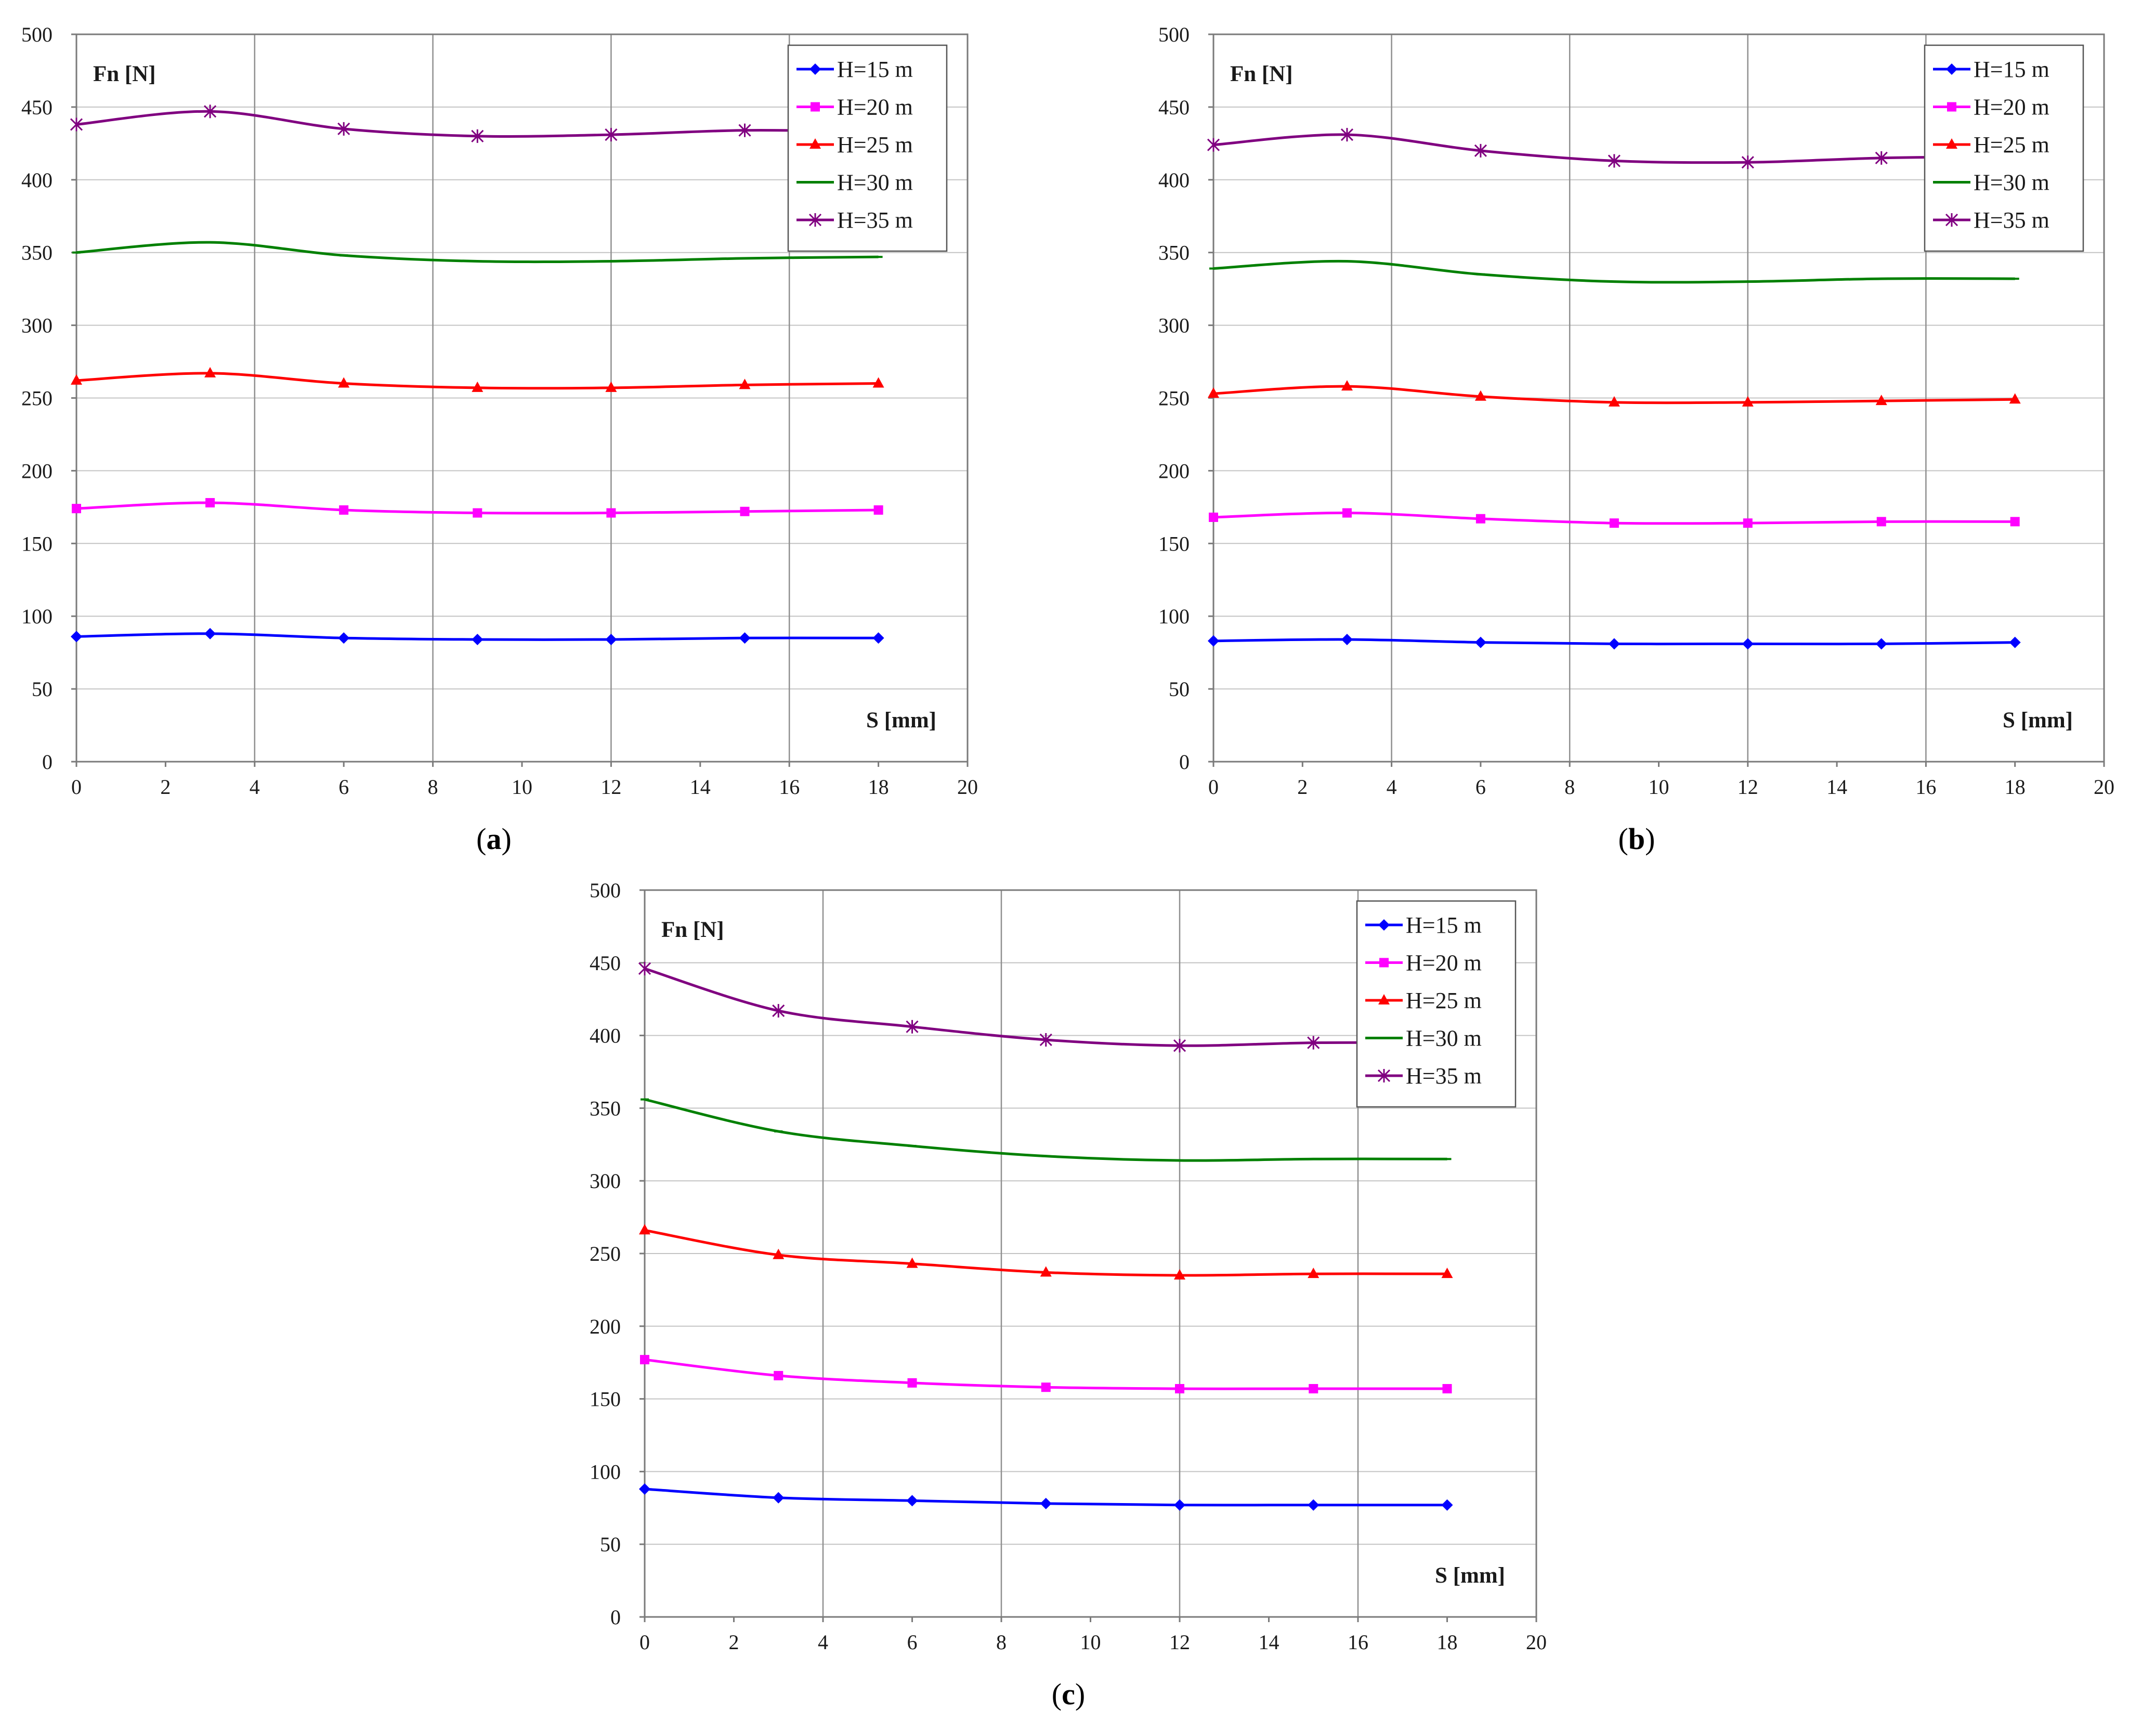 Image resolution: width=2129 pixels, height=1736 pixels. Describe the element at coordinates (901, 720) in the screenshot. I see `x-axis-title: S [mm]` at that location.